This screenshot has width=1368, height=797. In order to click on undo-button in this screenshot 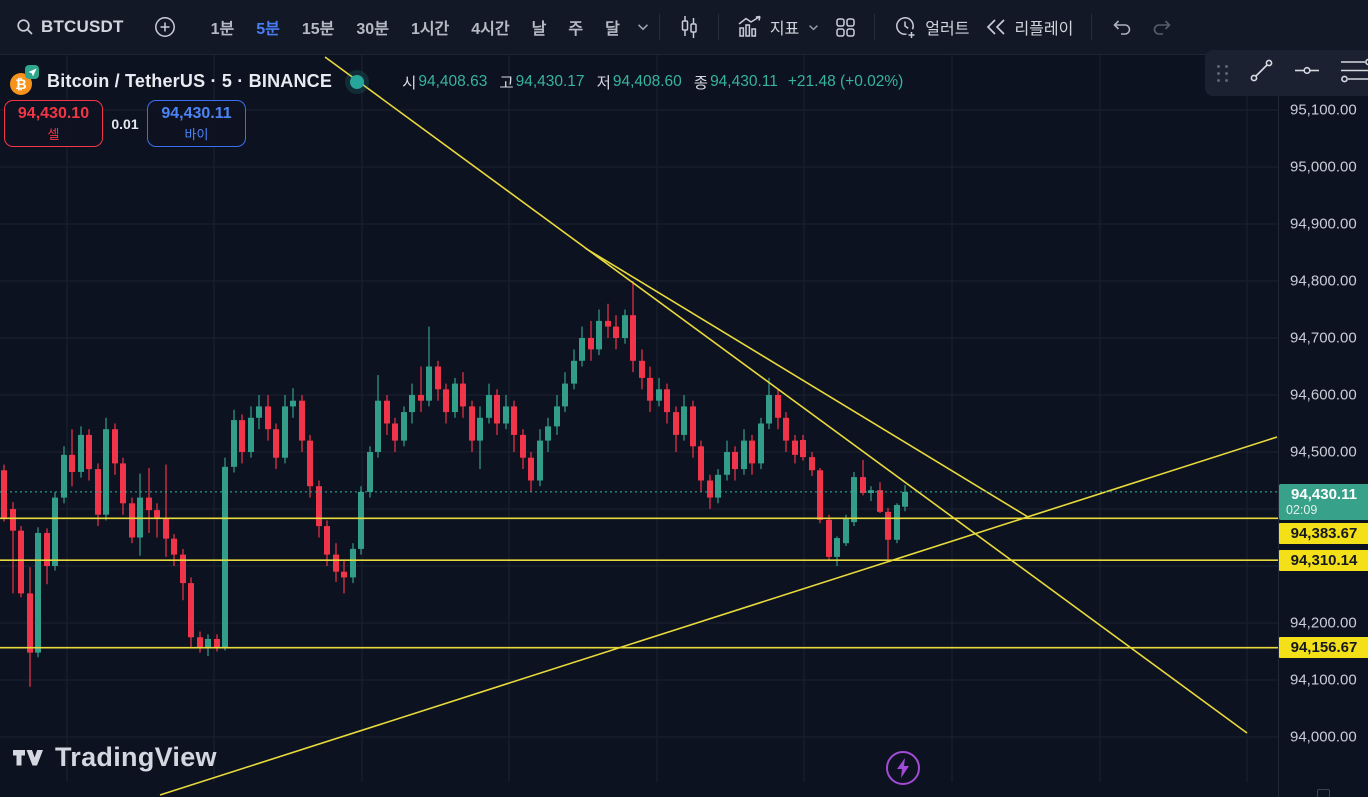, I will do `click(1122, 27)`.